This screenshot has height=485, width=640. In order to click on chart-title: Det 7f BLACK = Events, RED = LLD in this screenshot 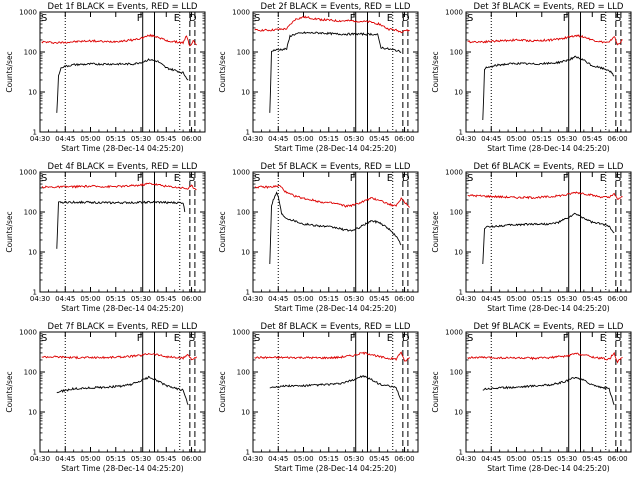, I will do `click(123, 327)`.